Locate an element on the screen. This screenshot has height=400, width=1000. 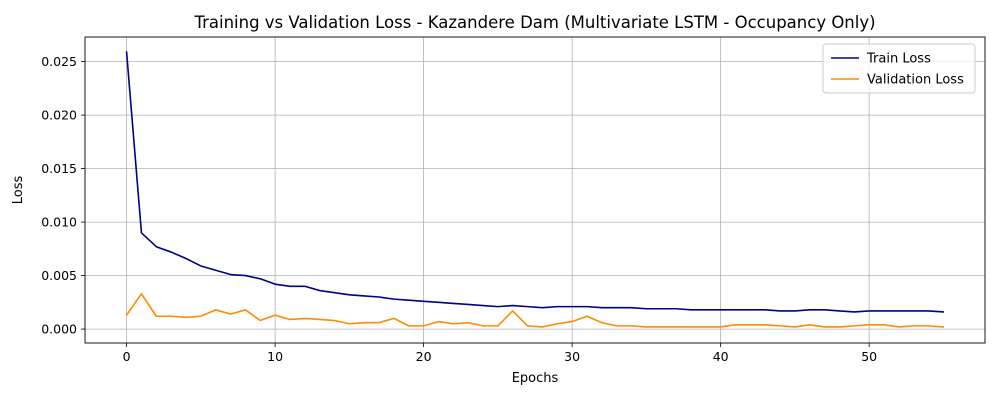
x-tick-label: 0 is located at coordinates (127, 356).